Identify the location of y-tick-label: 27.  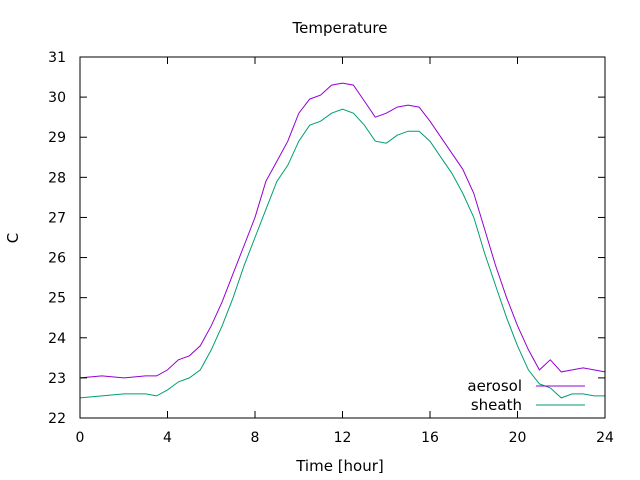
(57, 218).